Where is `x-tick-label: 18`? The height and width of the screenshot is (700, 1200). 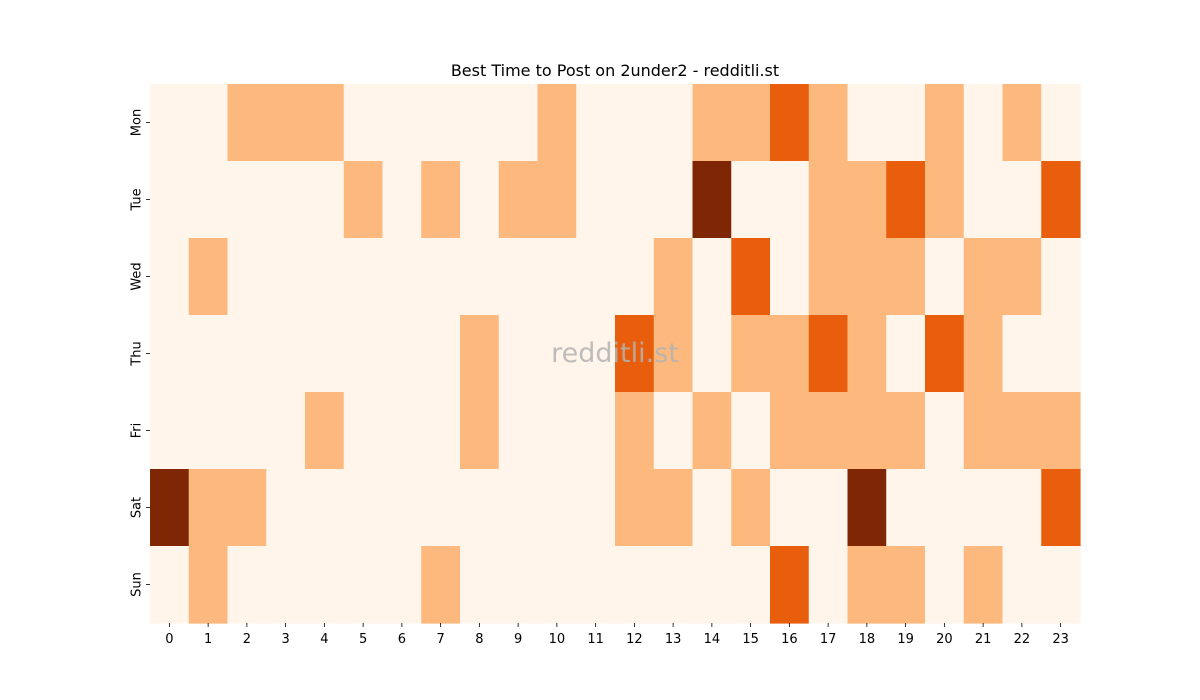
x-tick-label: 18 is located at coordinates (867, 639).